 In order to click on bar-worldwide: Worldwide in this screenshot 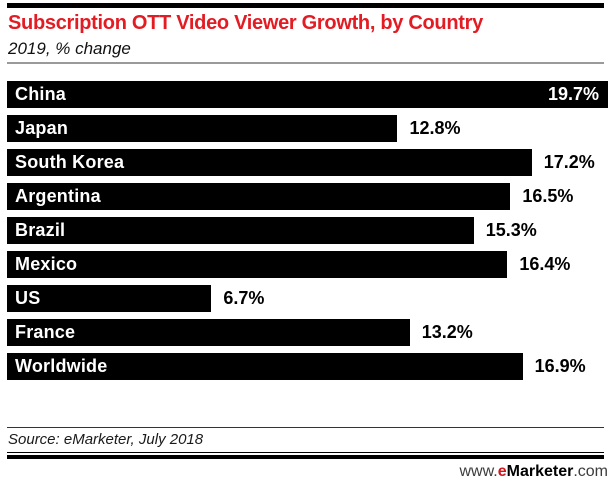, I will do `click(265, 366)`.